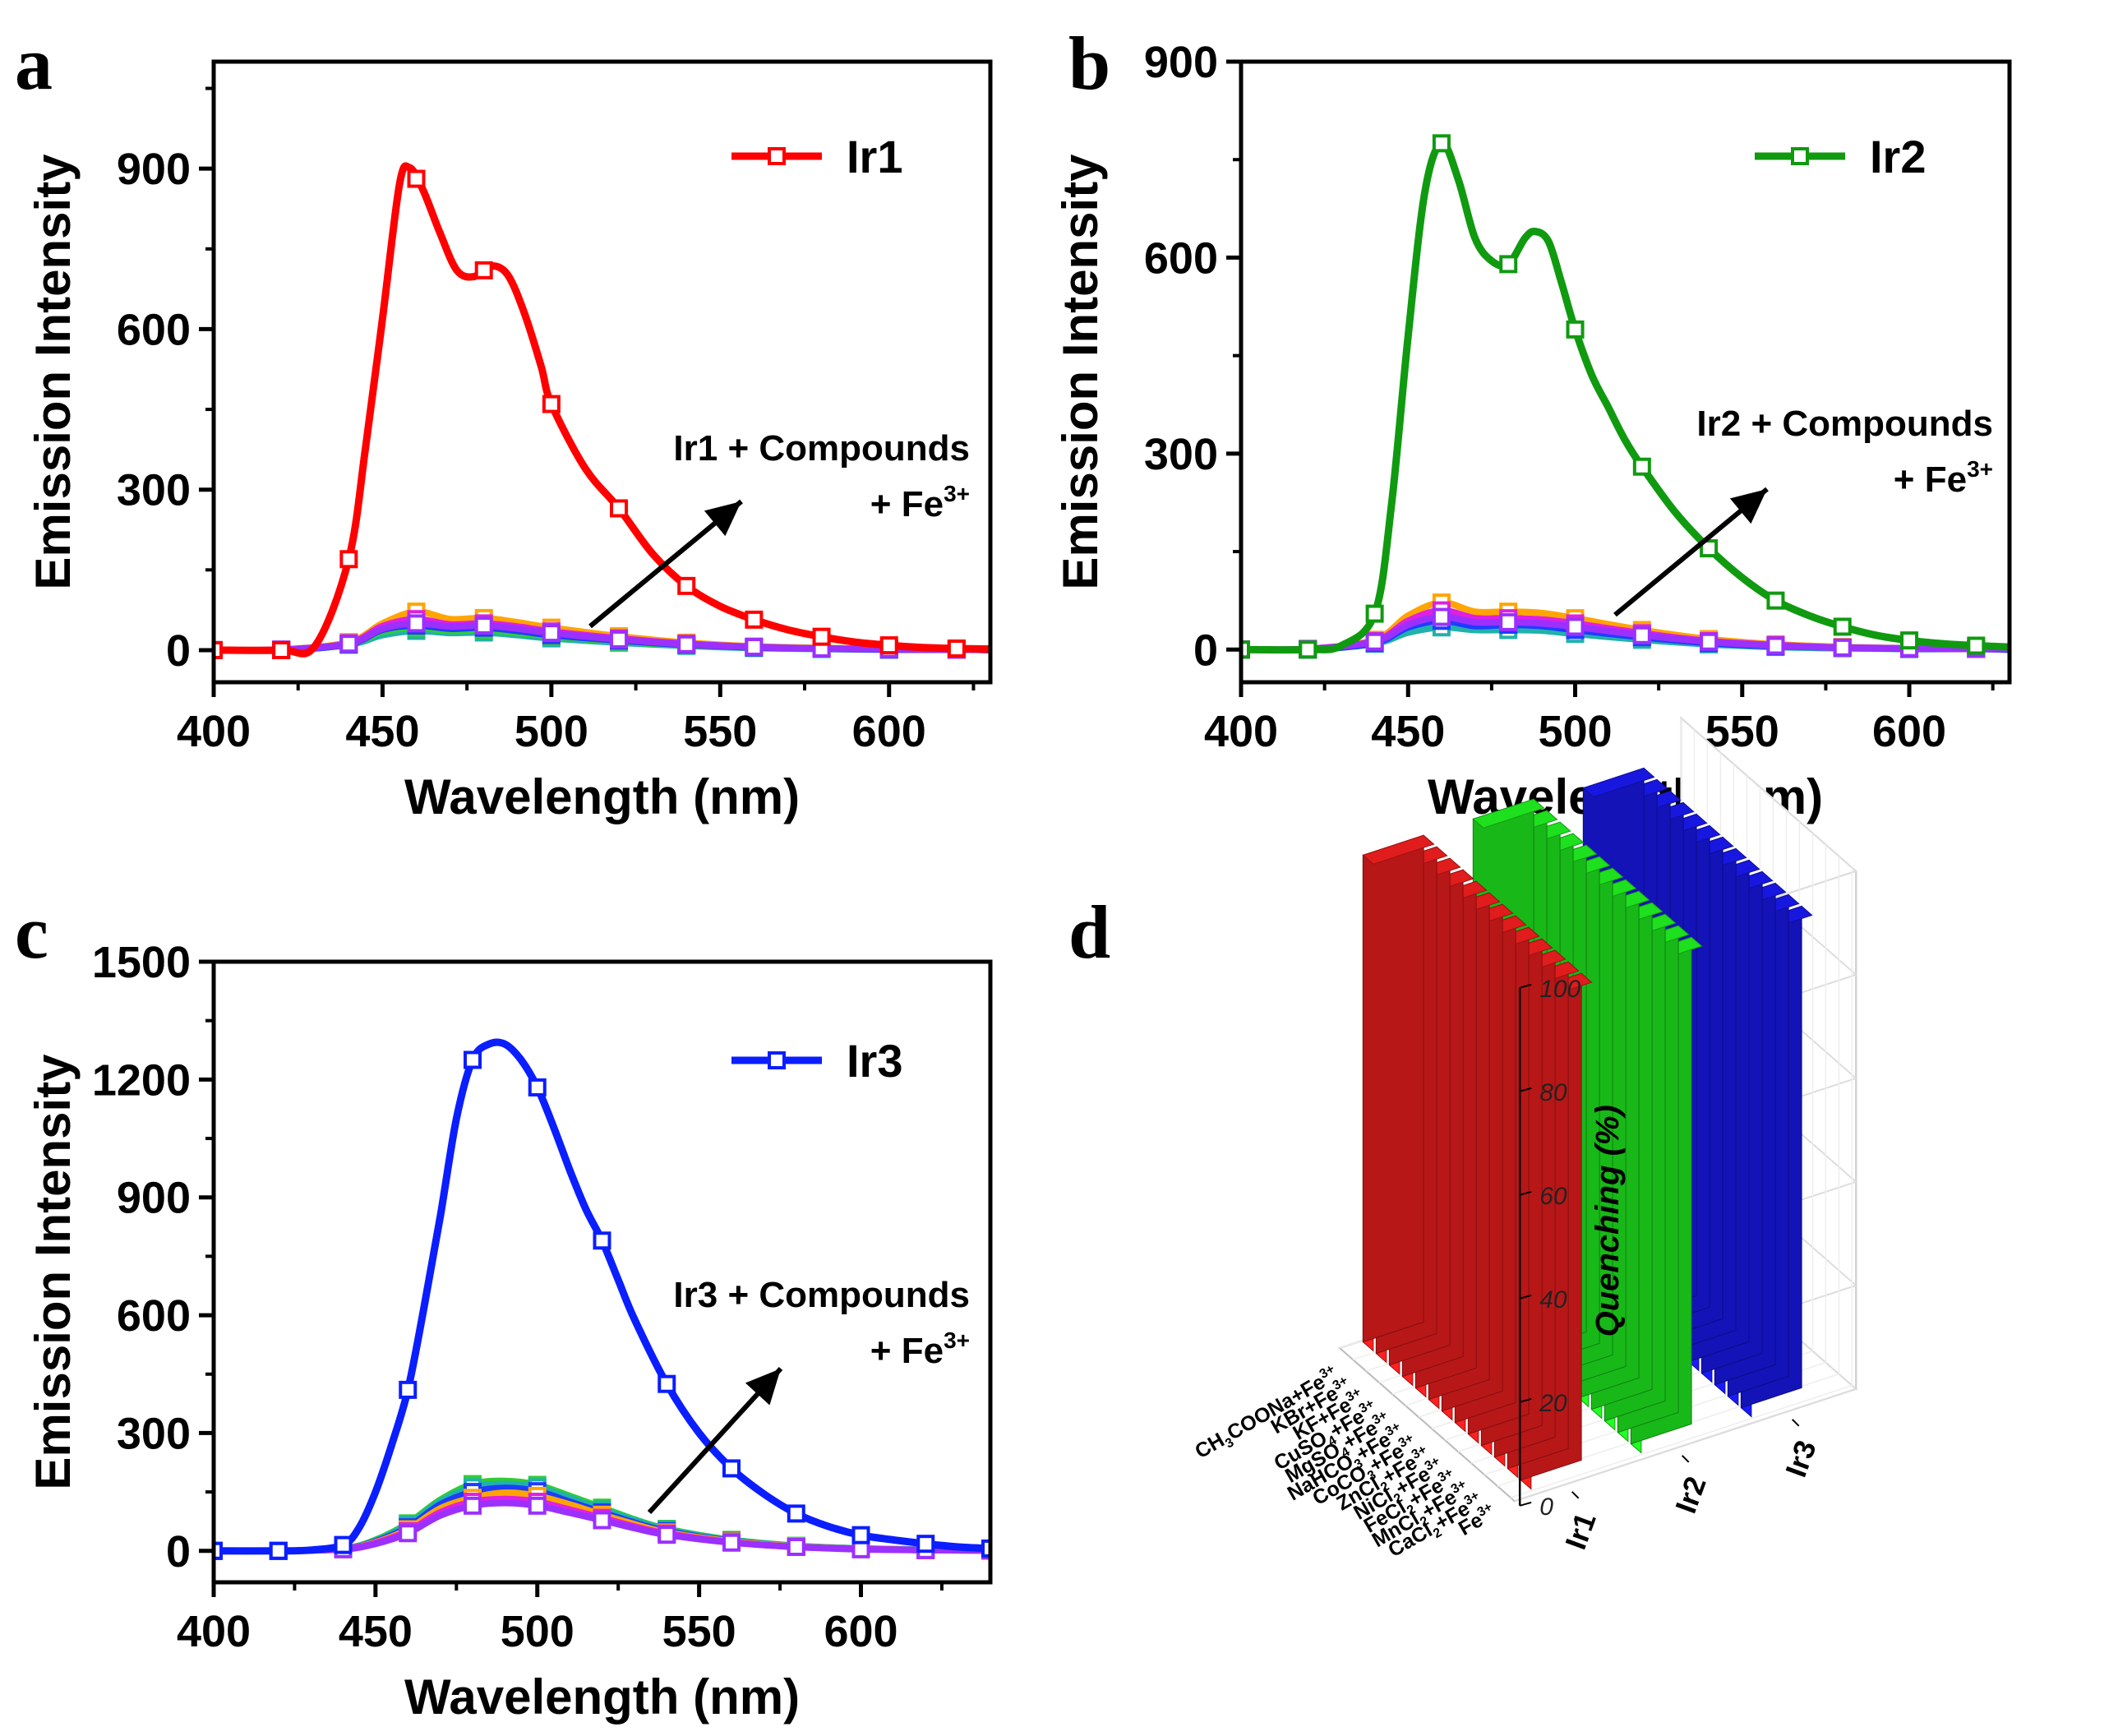 The width and height of the screenshot is (2118, 1736). I want to click on x-tick-label: 400, so click(214, 732).